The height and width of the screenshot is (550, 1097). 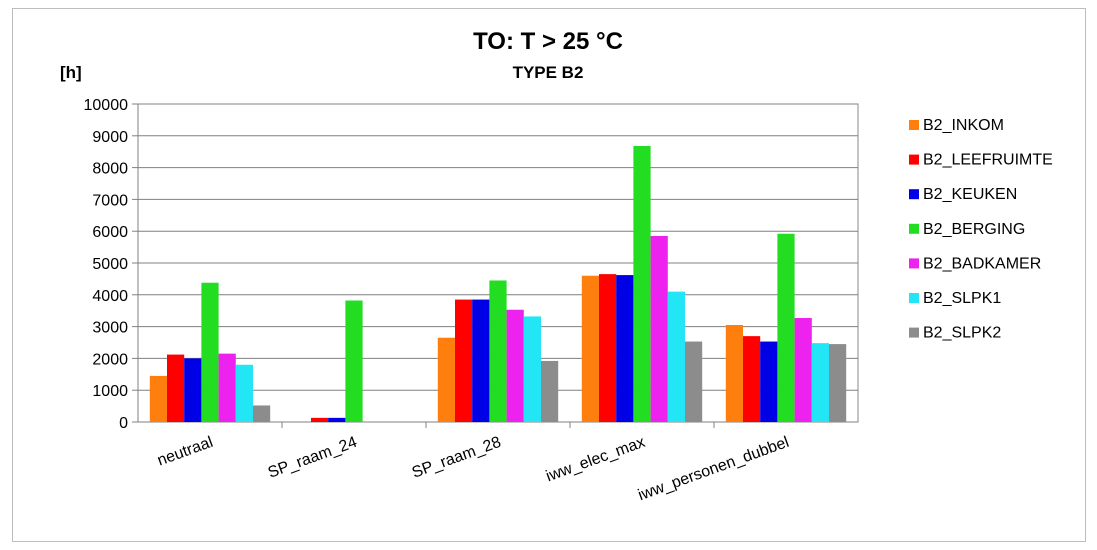 What do you see at coordinates (982, 263) in the screenshot?
I see `legend-label: B2_BADKAMER` at bounding box center [982, 263].